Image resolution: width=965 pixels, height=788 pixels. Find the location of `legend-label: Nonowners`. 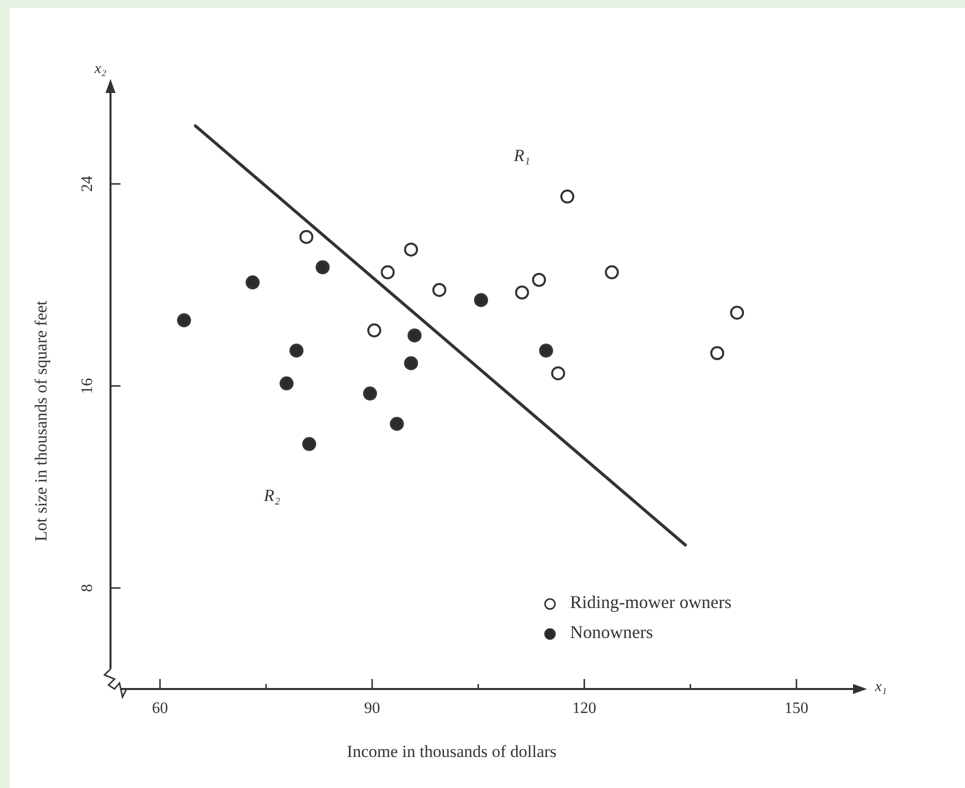

legend-label: Nonowners is located at coordinates (611, 632).